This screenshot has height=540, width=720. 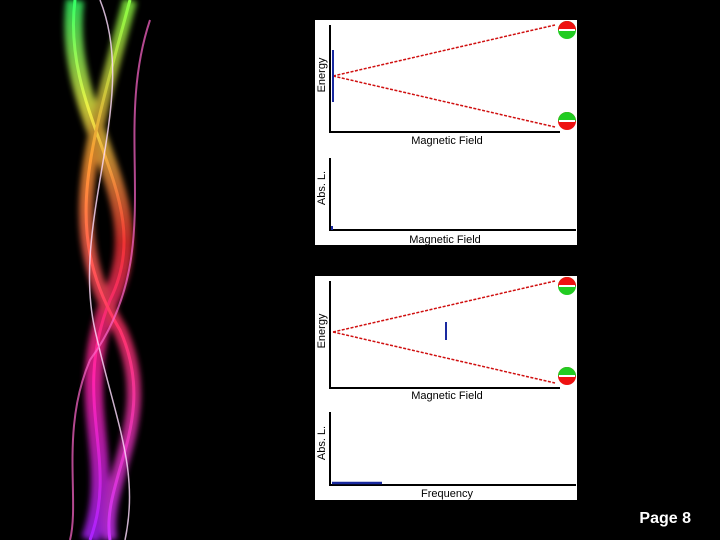 I want to click on x-axis-label: Frequency, so click(x=447, y=494).